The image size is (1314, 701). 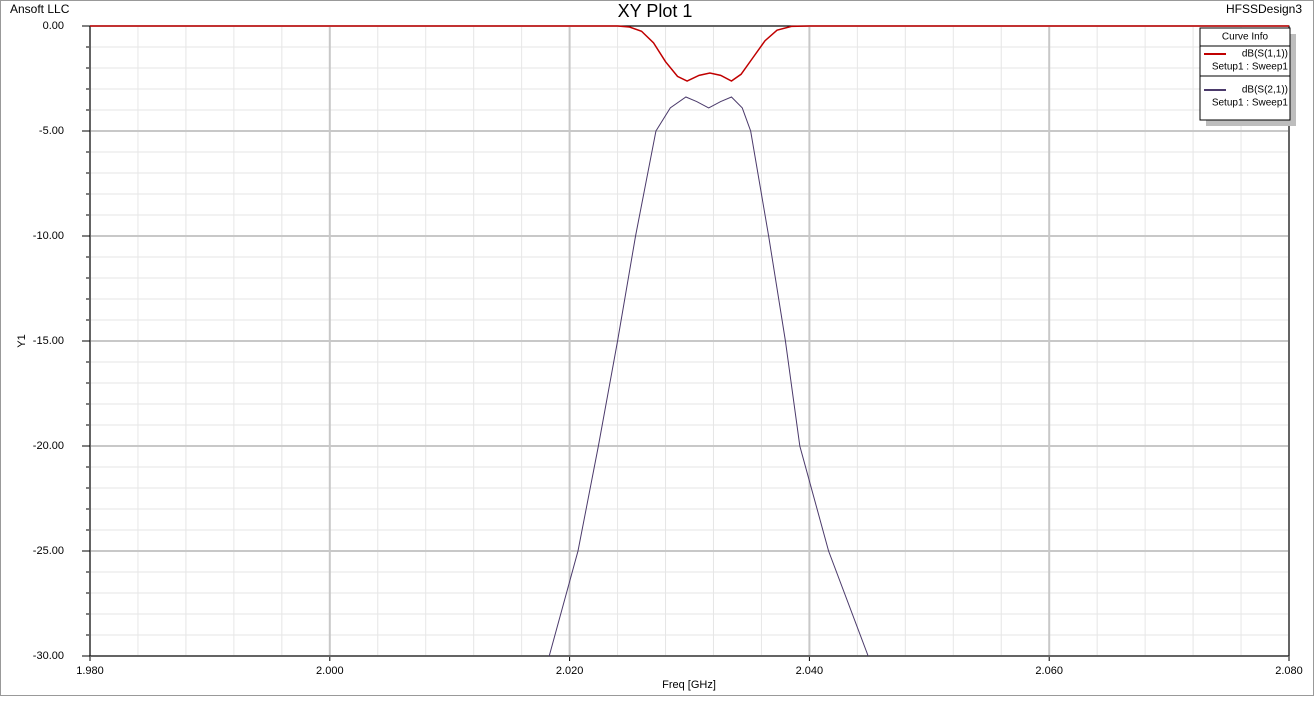 What do you see at coordinates (689, 685) in the screenshot?
I see `x-axis-label: Freq [GHz]` at bounding box center [689, 685].